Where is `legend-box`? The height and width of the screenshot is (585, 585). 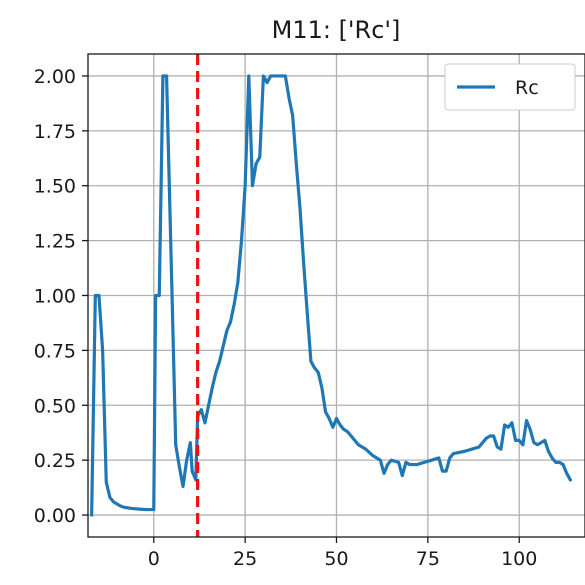
legend-box is located at coordinates (510, 87).